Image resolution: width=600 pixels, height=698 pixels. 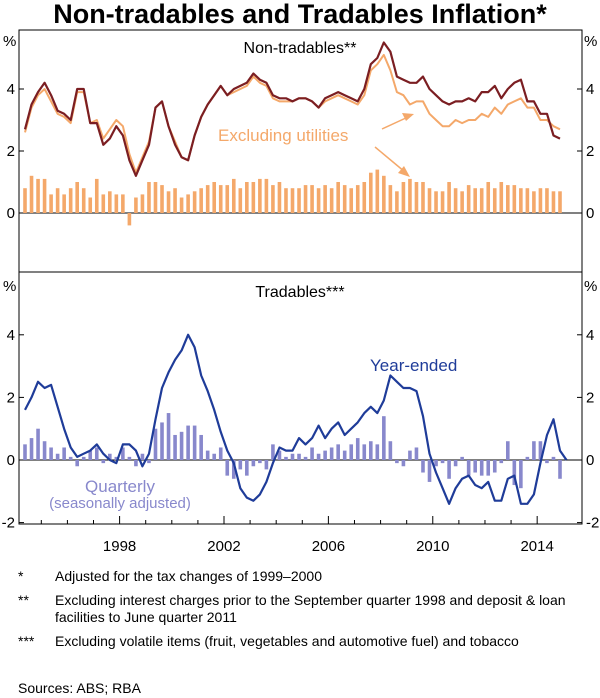 I want to click on non-tradables-bars, so click(x=292, y=197).